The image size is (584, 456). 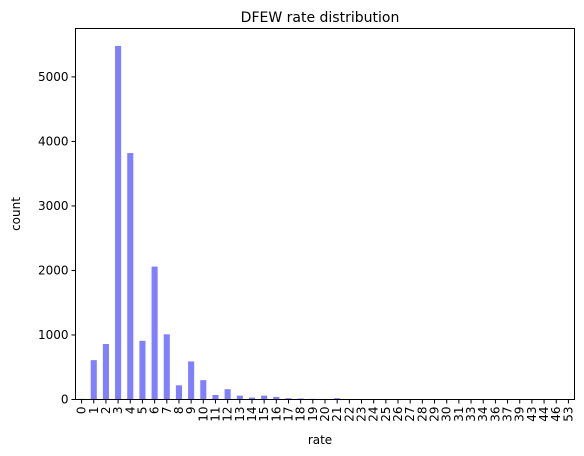 I want to click on chart-title: DFEW rate distribution, so click(x=320, y=18).